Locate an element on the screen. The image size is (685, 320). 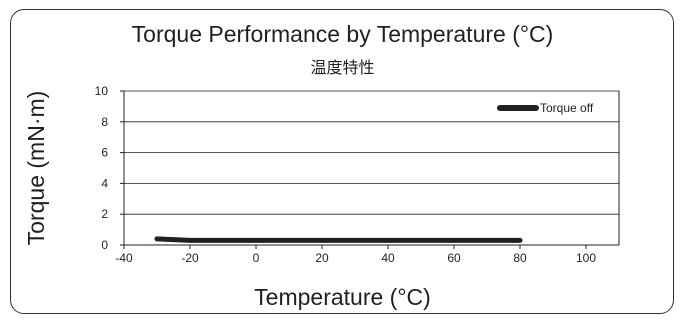
y-tick-label: 8 is located at coordinates (104, 122).